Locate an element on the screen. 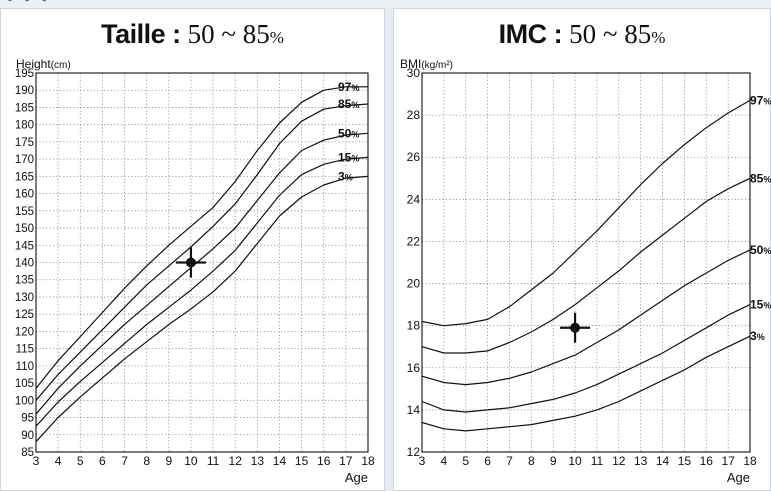 Image resolution: width=771 pixels, height=492 pixels. bmi-chart-series-label-value: 97 is located at coordinates (757, 100).